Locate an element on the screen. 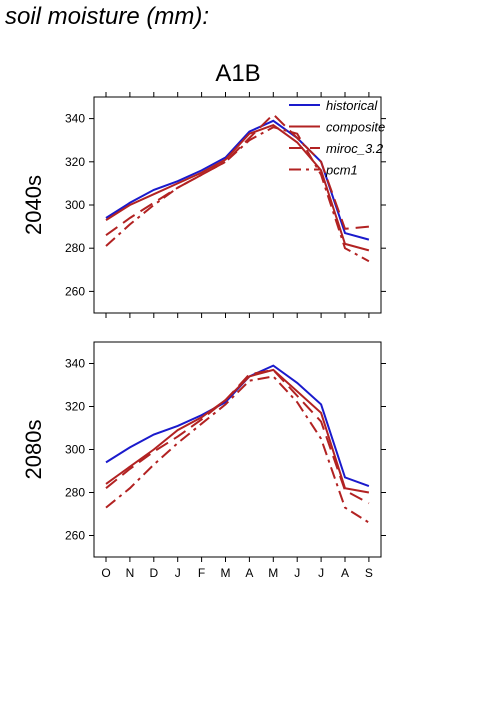  legend-label-composite: composite is located at coordinates (355, 127).